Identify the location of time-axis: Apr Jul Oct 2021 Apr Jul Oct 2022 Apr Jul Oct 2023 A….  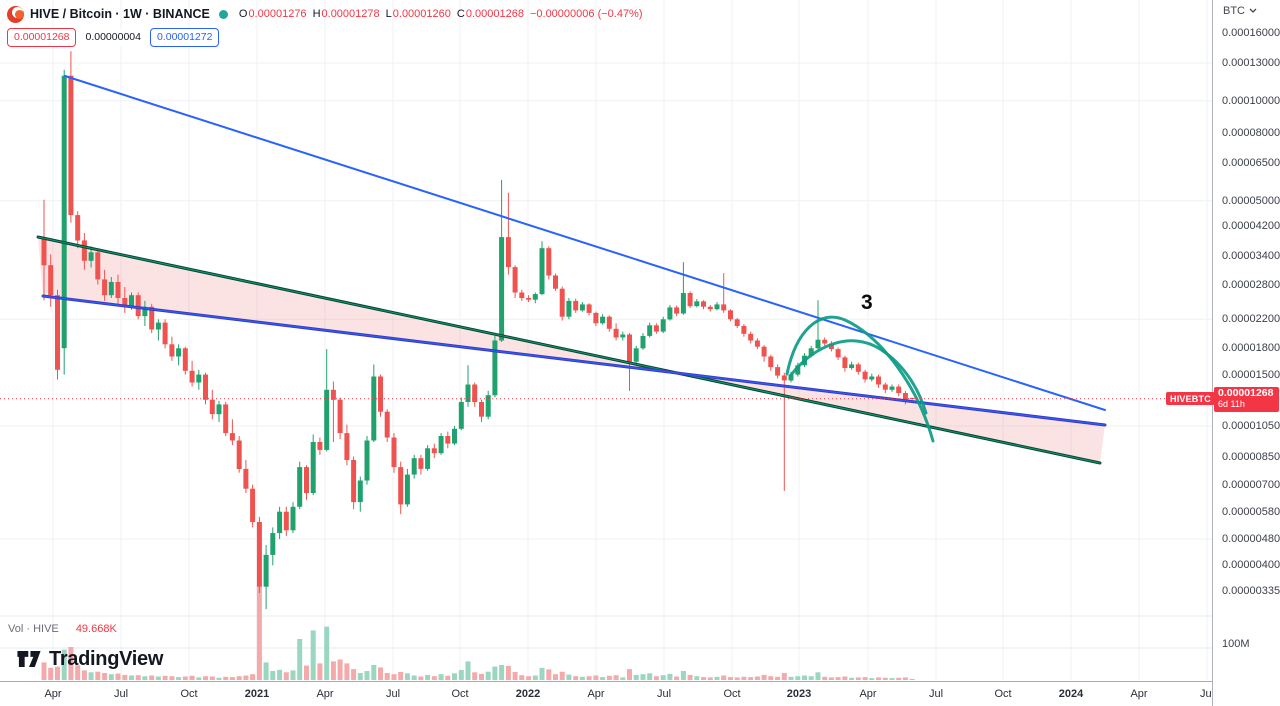
(640, 693).